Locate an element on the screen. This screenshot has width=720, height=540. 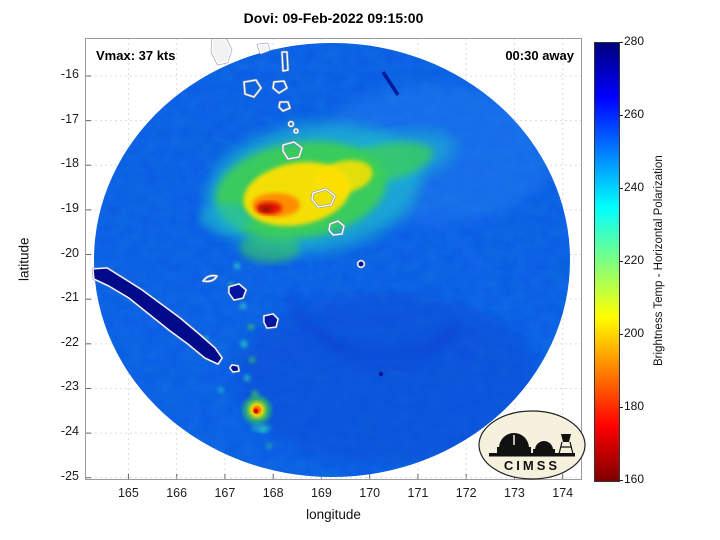
cold-convective-core is located at coordinates (327, 192).